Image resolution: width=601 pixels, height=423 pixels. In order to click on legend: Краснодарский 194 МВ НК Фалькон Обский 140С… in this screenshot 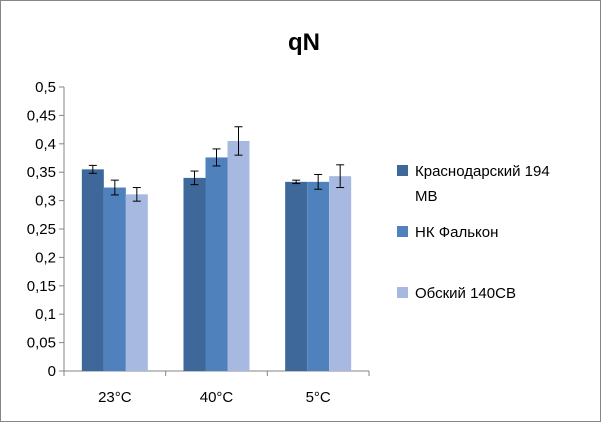, I will do `click(473, 232)`.